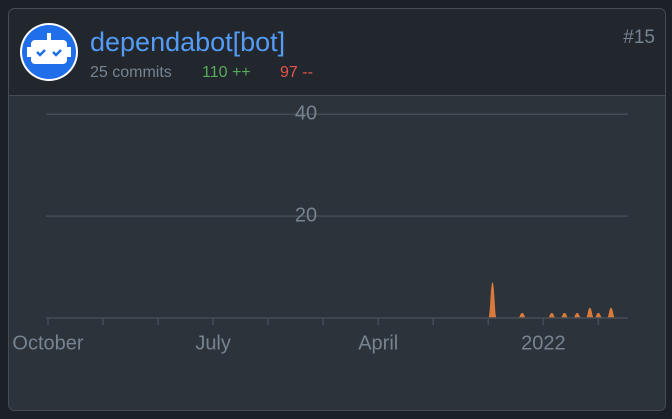  I want to click on robot-head, so click(49, 52).